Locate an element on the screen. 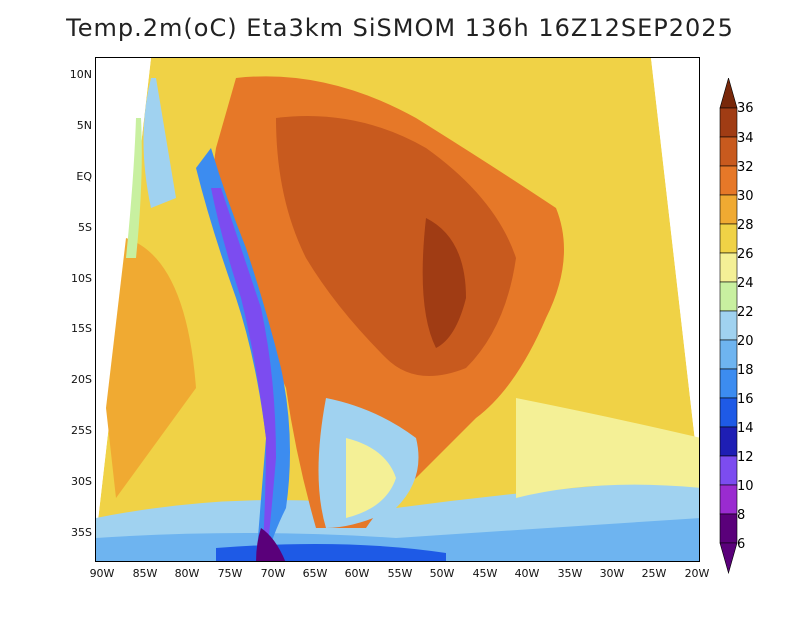 This screenshot has height=618, width=800. lon-label: 90W is located at coordinates (102, 573).